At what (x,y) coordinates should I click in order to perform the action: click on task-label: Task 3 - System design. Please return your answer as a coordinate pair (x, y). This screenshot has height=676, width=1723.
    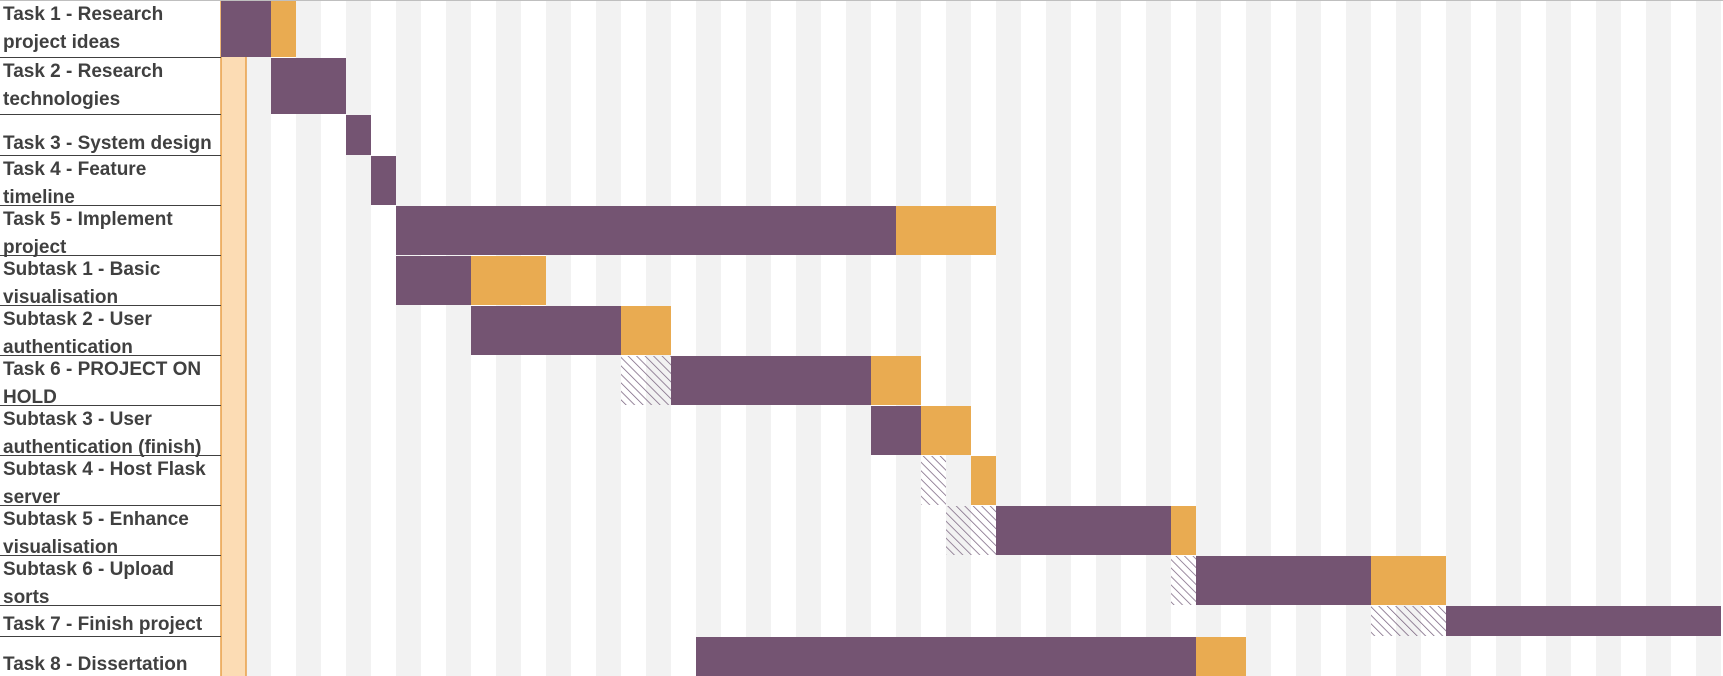
    Looking at the image, I should click on (107, 143).